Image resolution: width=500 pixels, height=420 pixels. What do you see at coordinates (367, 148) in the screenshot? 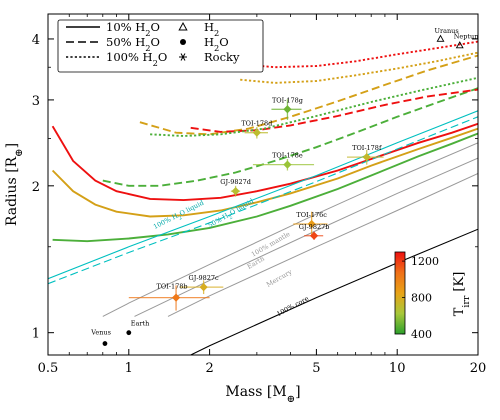
I see `planet-label-toi-178f: TOI-178f` at bounding box center [367, 148].